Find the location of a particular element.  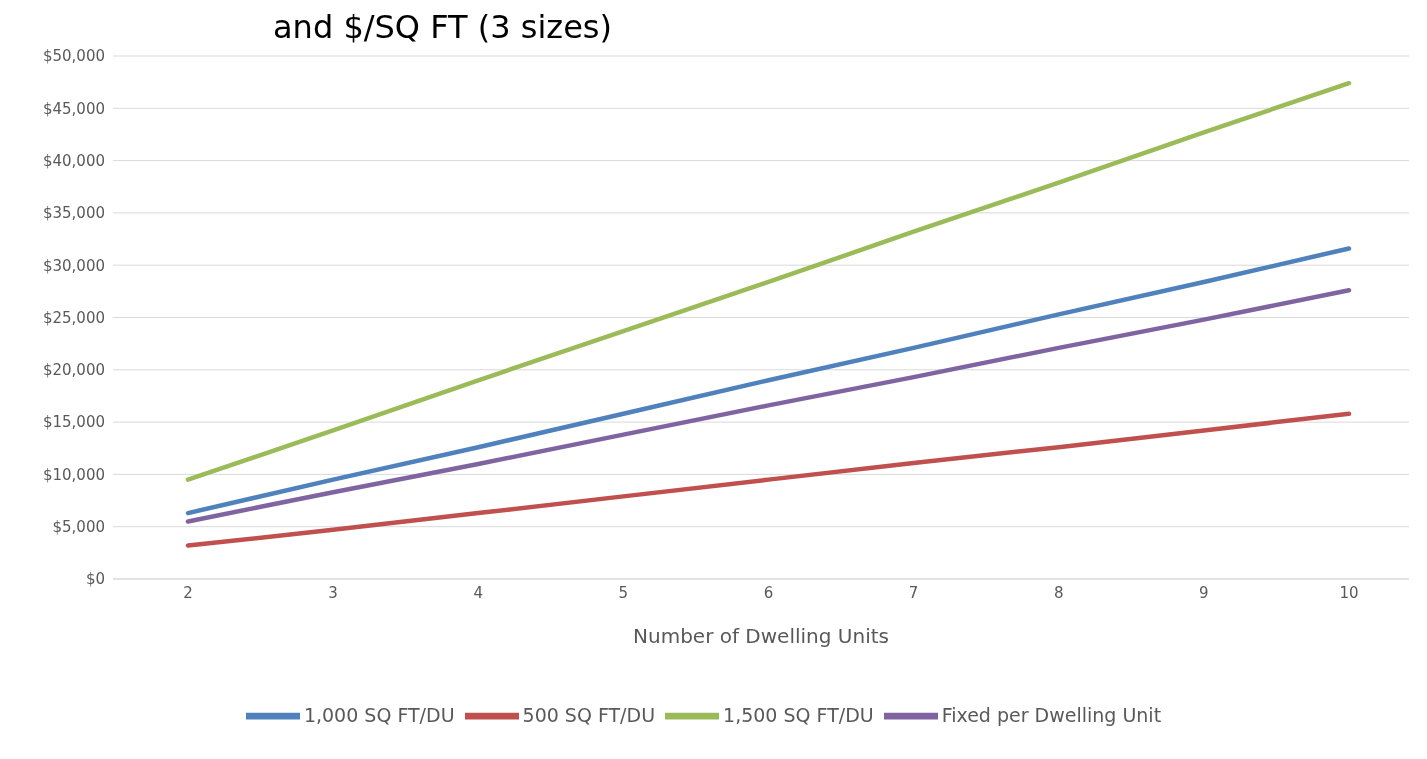

y-tick-label: $5,000 is located at coordinates (78, 527).